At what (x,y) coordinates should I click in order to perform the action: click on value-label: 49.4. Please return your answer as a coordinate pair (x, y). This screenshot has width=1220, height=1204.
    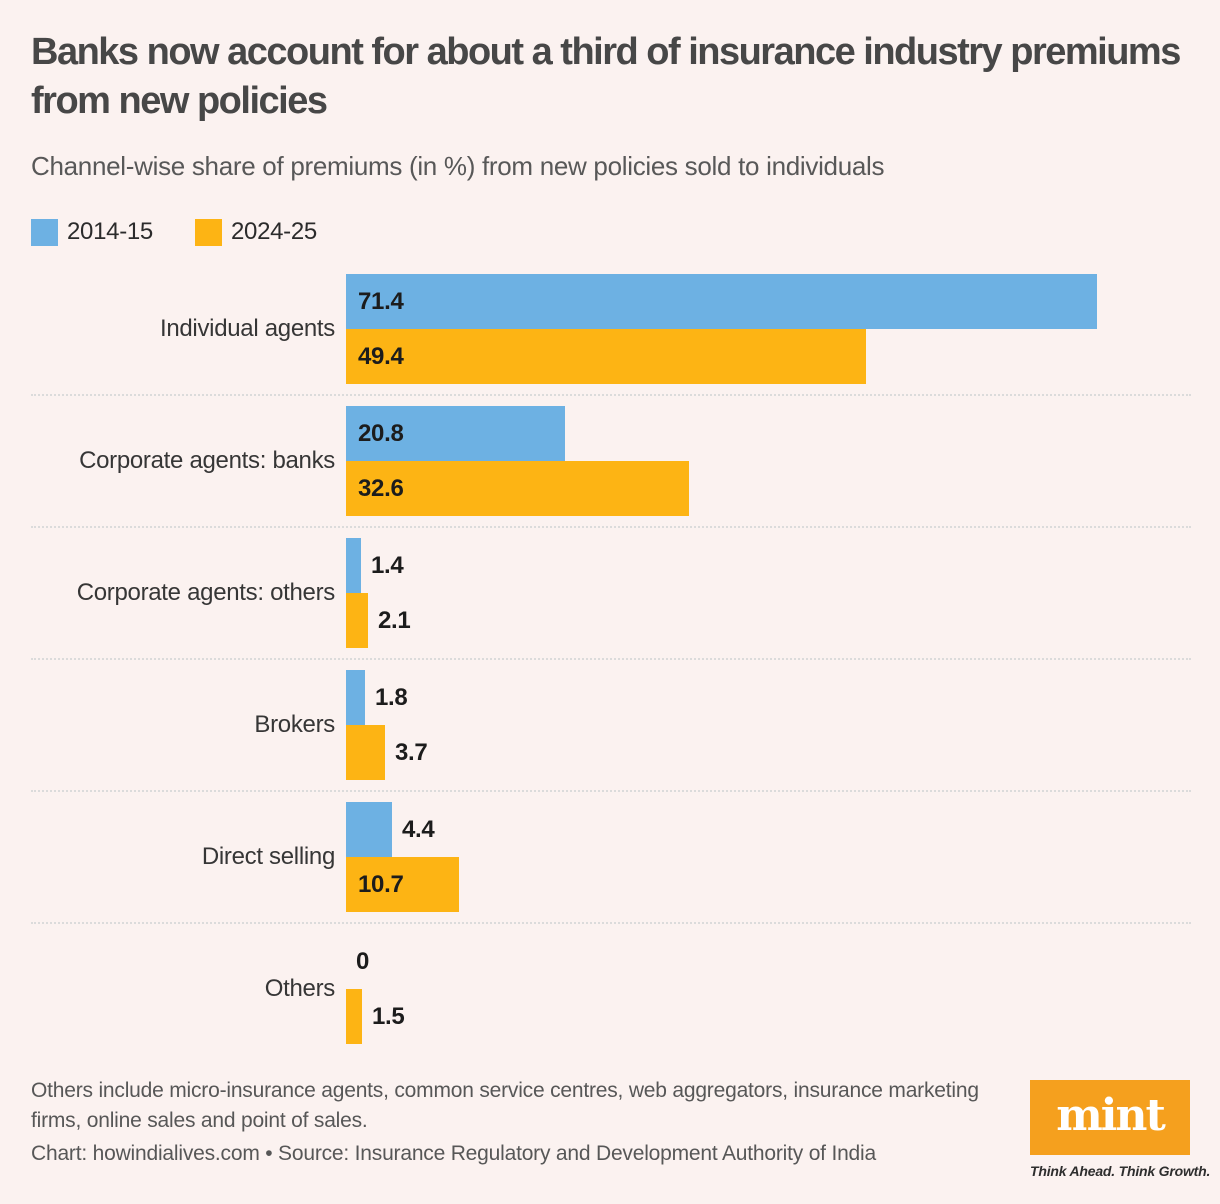
    Looking at the image, I should click on (381, 356).